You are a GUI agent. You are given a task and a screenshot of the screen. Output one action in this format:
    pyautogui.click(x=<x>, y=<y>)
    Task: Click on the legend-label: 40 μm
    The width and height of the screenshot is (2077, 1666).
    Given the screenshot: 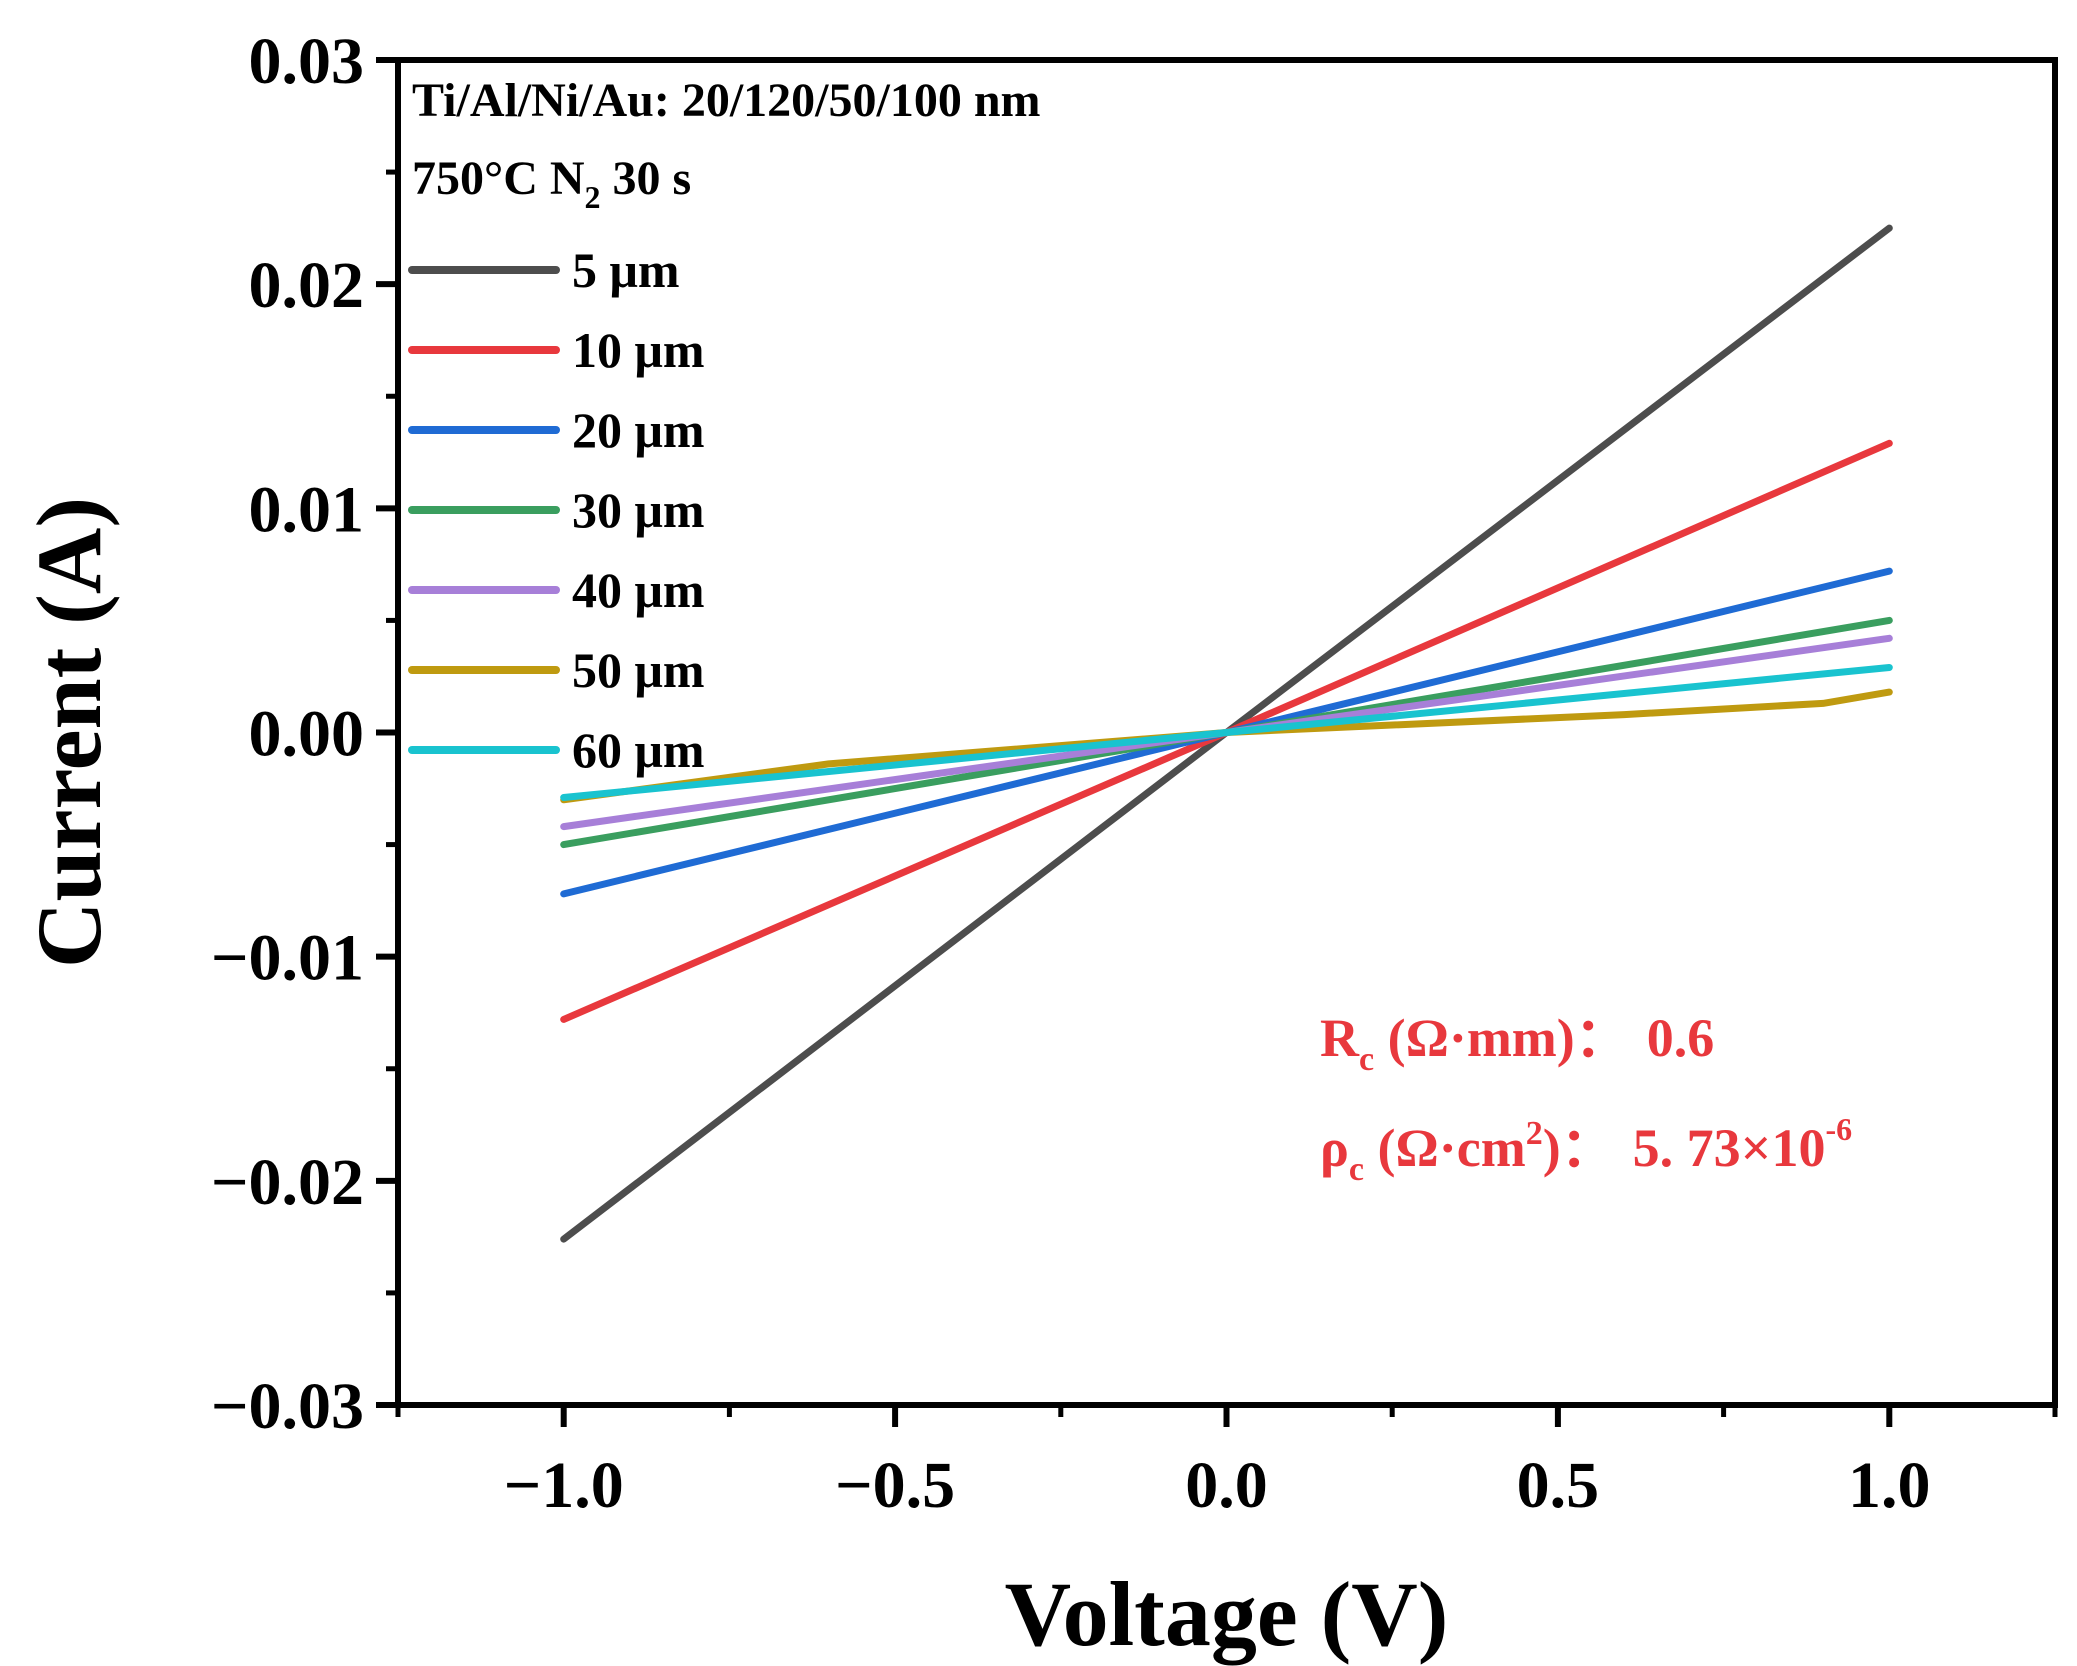 What is the action you would take?
    pyautogui.click(x=638, y=590)
    